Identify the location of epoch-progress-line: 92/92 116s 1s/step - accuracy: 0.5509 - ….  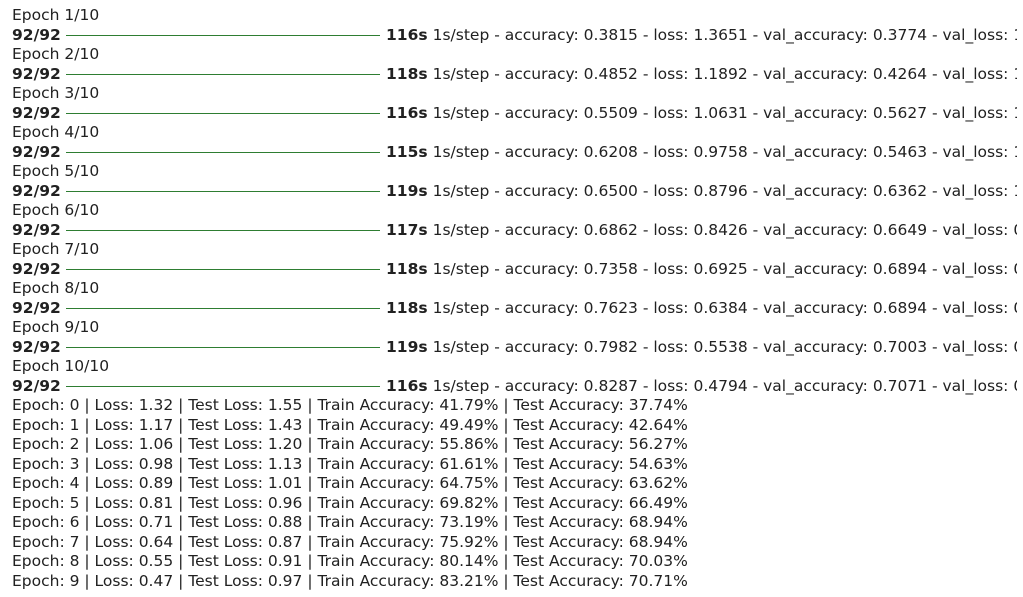
(514, 114).